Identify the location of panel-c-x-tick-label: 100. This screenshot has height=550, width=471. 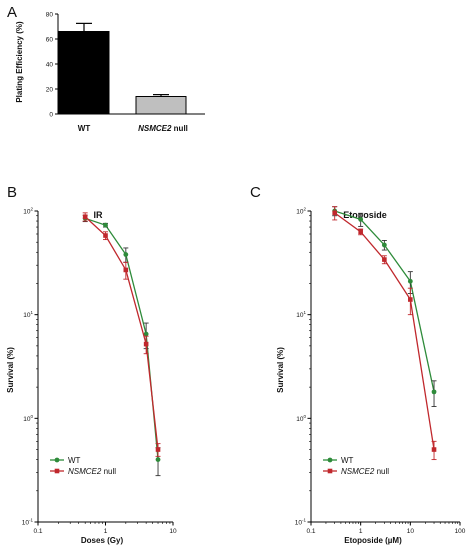
(460, 531).